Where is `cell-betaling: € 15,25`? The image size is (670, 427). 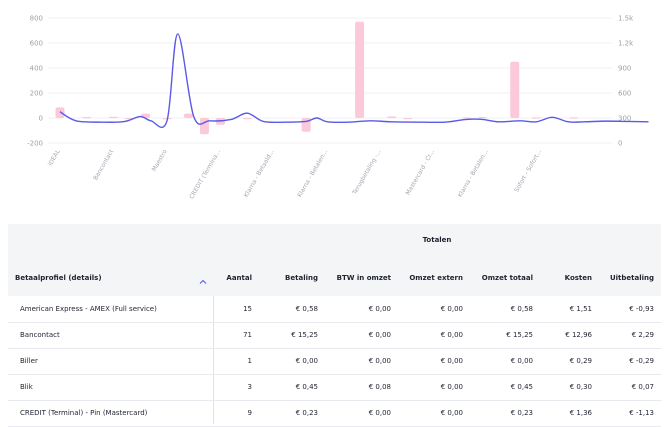 cell-betaling: € 15,25 is located at coordinates (304, 335).